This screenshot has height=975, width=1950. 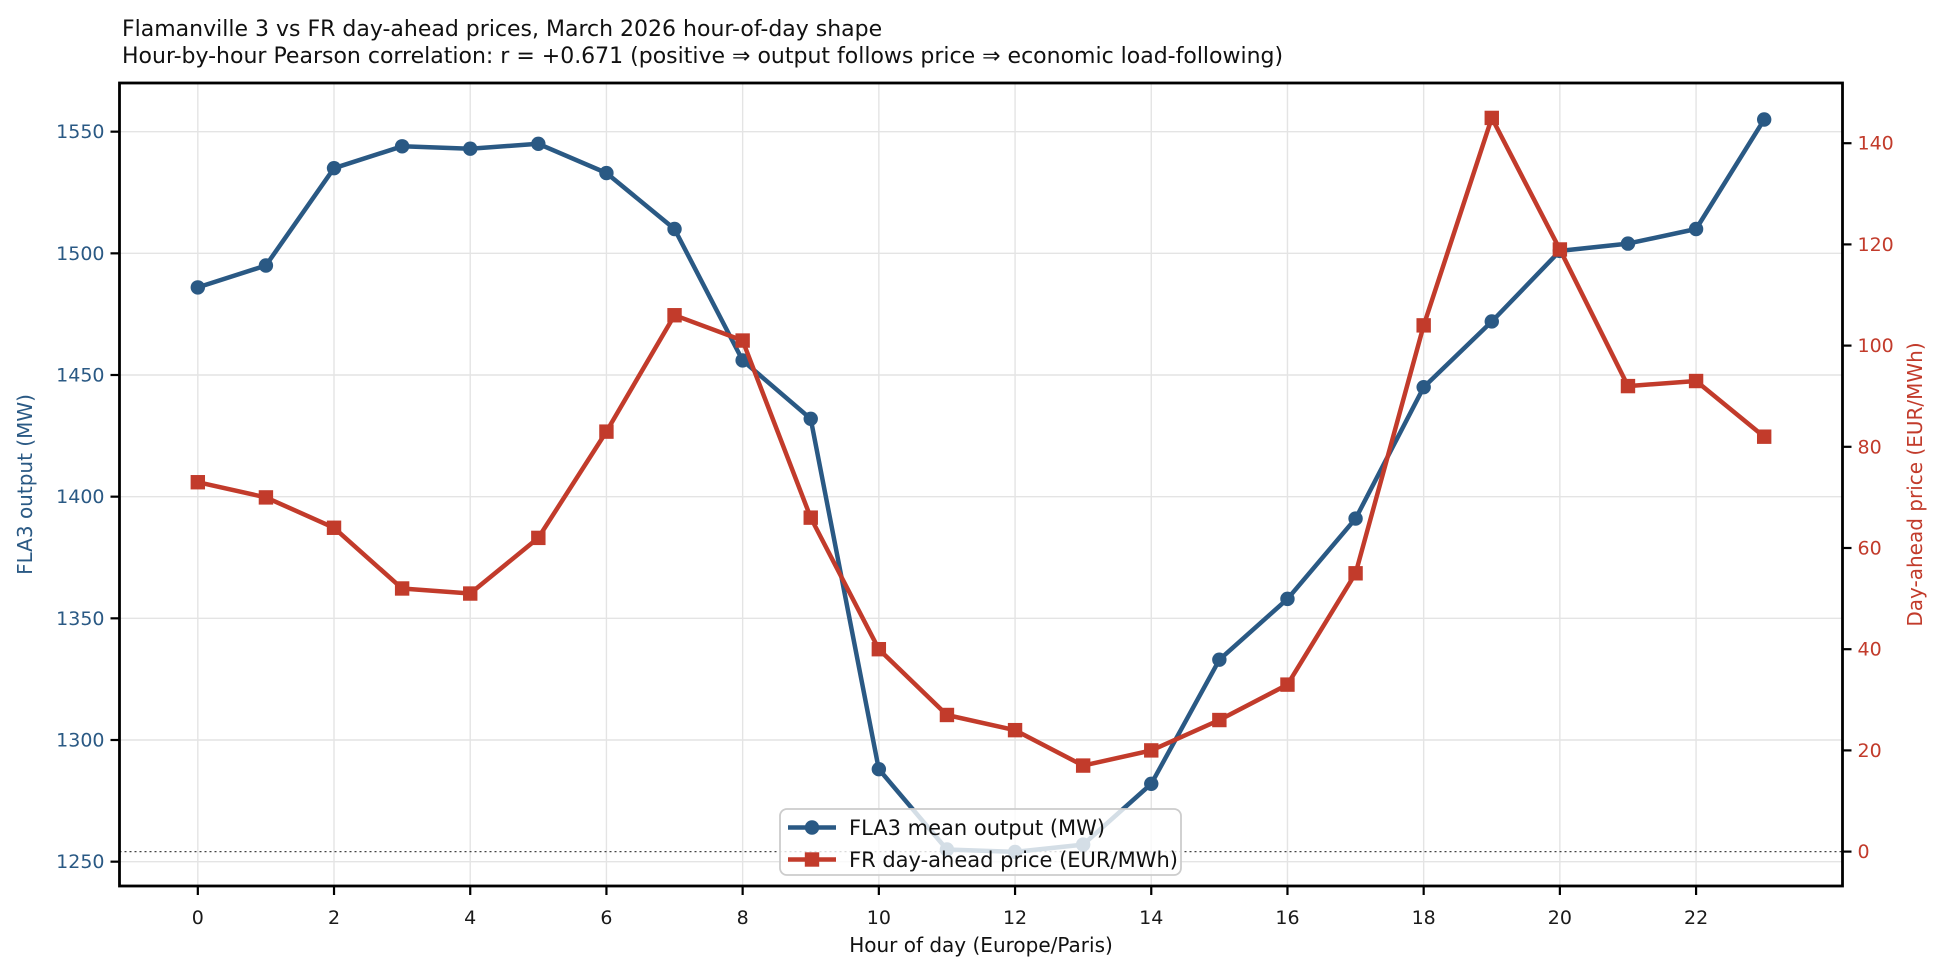 What do you see at coordinates (977, 828) in the screenshot?
I see `legend-label-fla3: FLA3 mean output (MW)` at bounding box center [977, 828].